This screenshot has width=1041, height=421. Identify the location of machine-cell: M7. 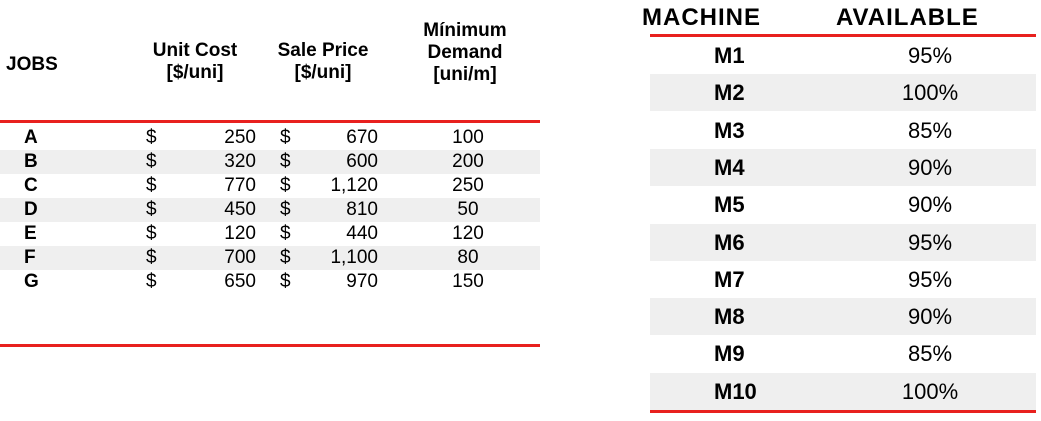
(729, 279).